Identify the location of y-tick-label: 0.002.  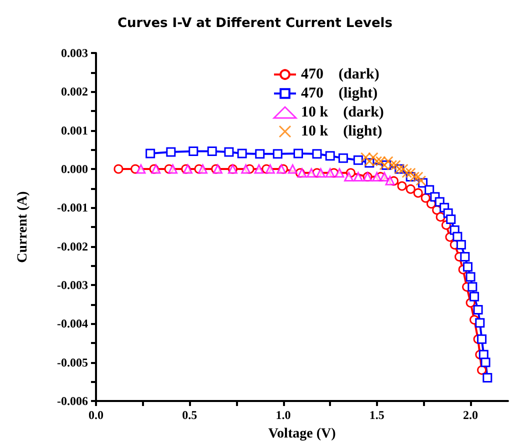
(74, 91).